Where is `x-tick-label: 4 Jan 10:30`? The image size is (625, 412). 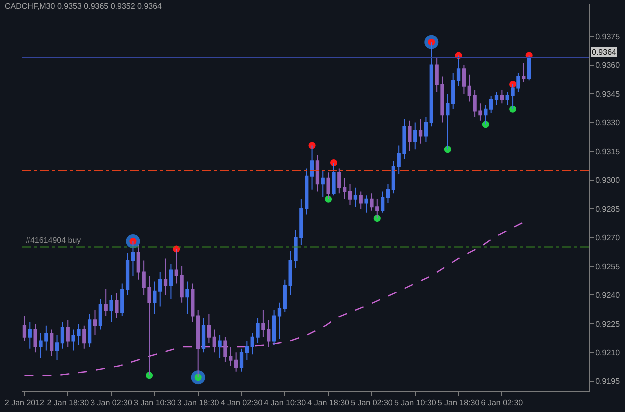 x-tick-label: 4 Jan 10:30 is located at coordinates (285, 403).